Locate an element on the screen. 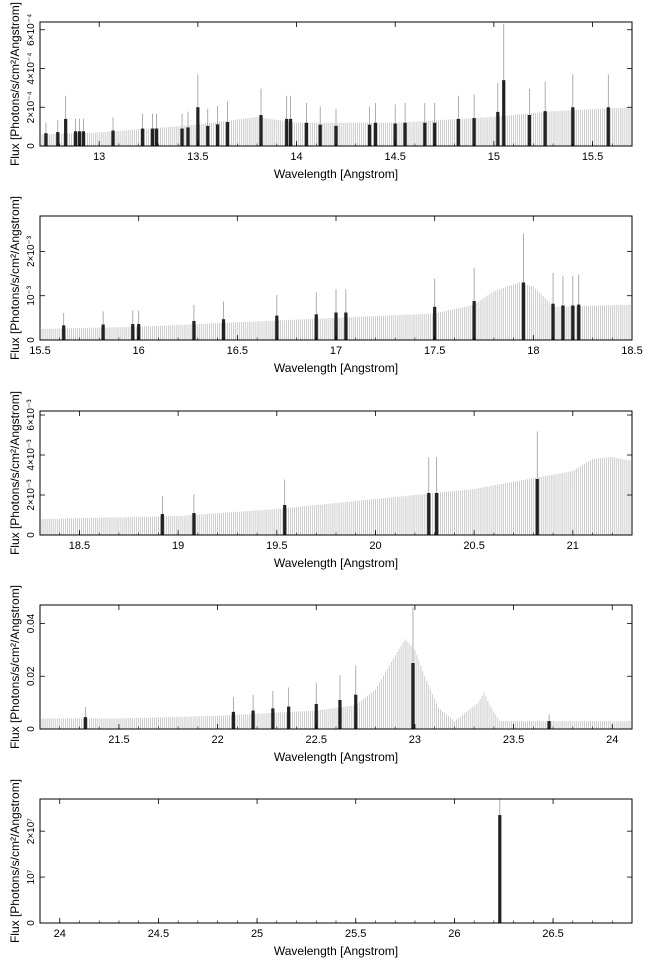 The width and height of the screenshot is (653, 977). x-tick-label: 20.5 is located at coordinates (473, 546).